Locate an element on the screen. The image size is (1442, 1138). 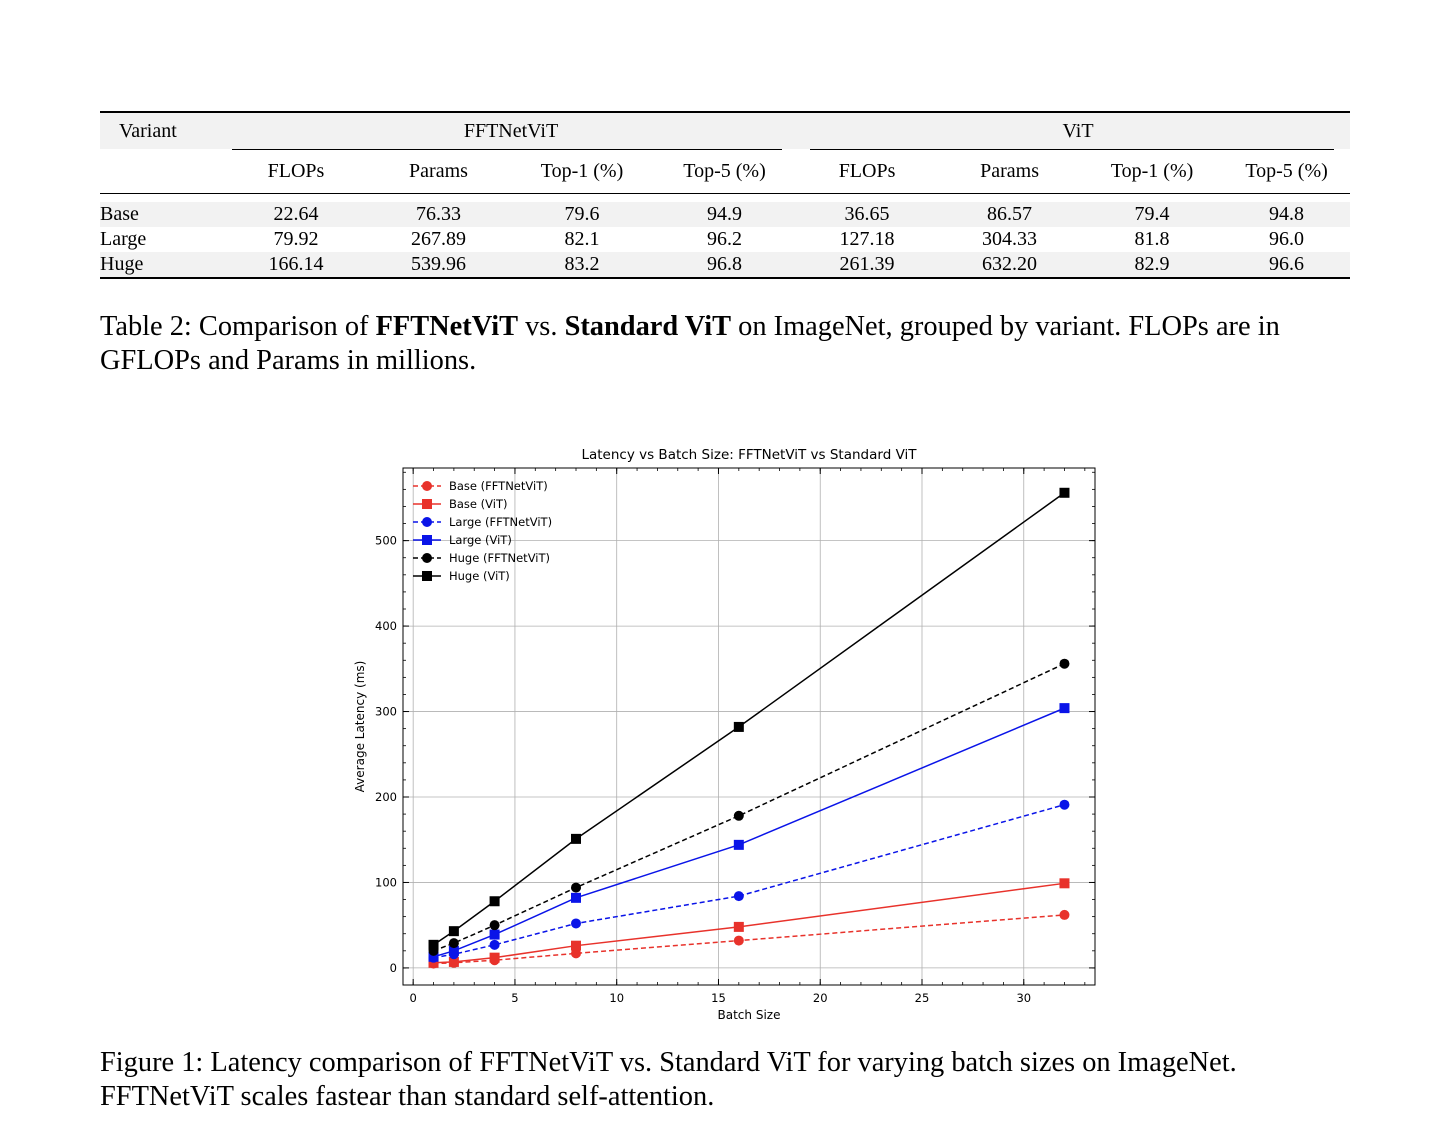
legend-label: Base (FFTNetViT) is located at coordinates (498, 486).